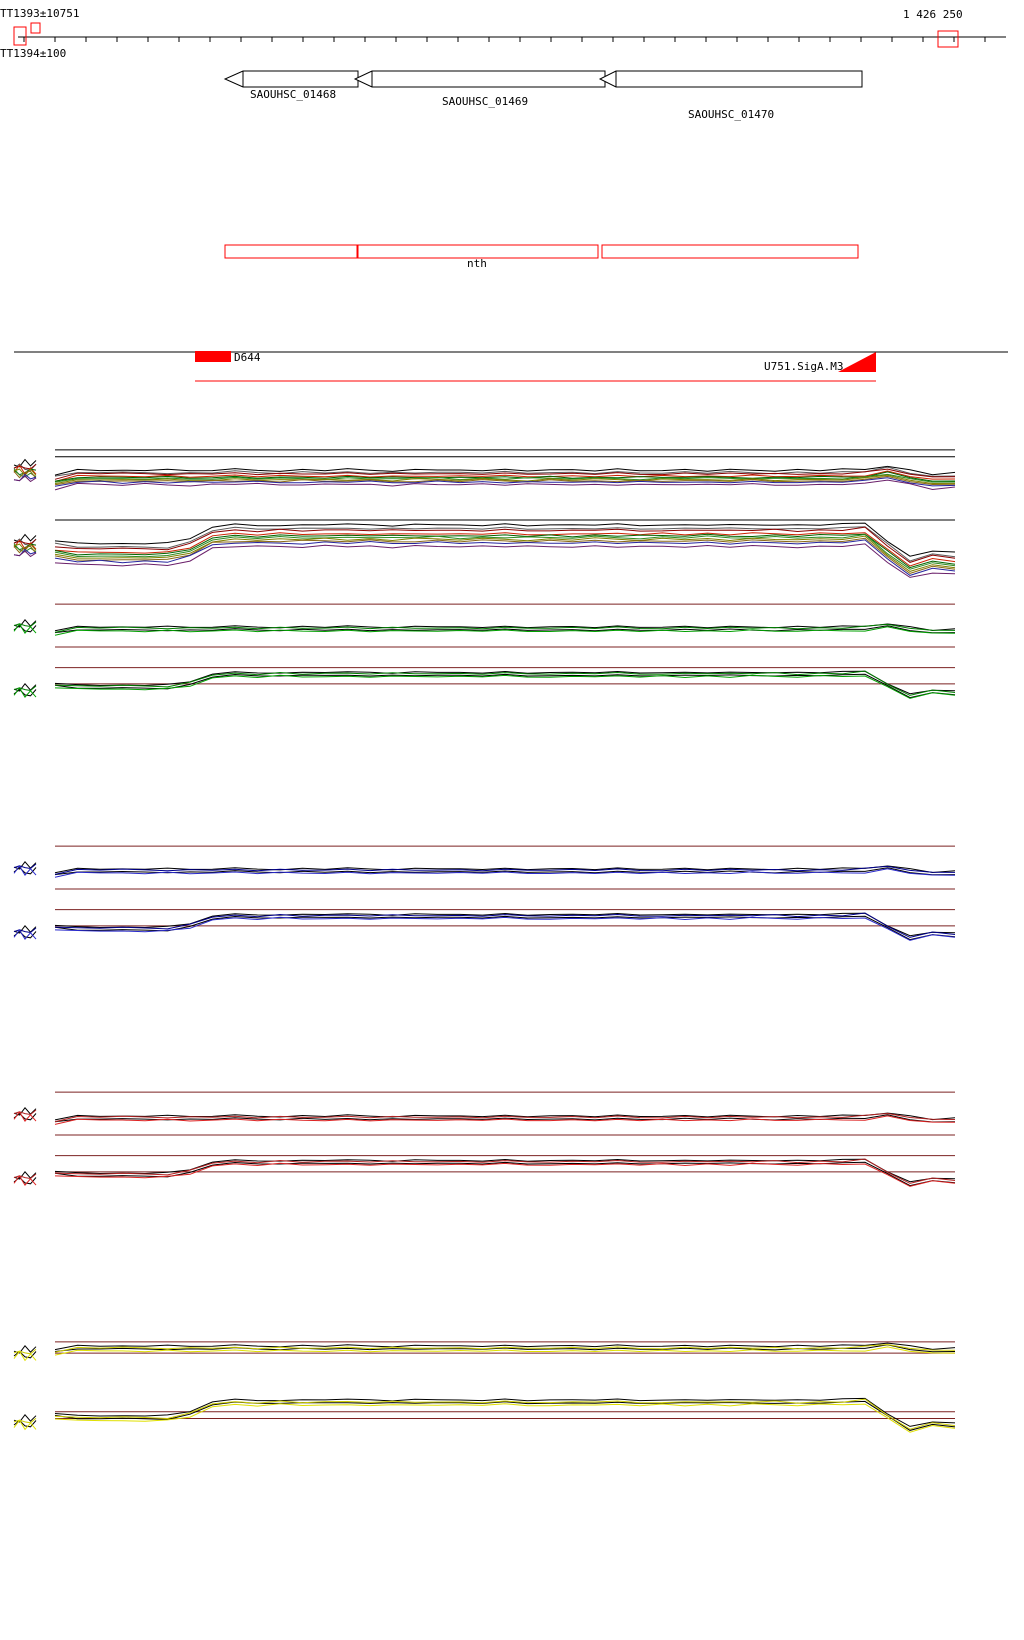 Image resolution: width=1024 pixels, height=1640 pixels. What do you see at coordinates (933, 14) in the screenshot?
I see `right-coordinate-label: 1 426 250` at bounding box center [933, 14].